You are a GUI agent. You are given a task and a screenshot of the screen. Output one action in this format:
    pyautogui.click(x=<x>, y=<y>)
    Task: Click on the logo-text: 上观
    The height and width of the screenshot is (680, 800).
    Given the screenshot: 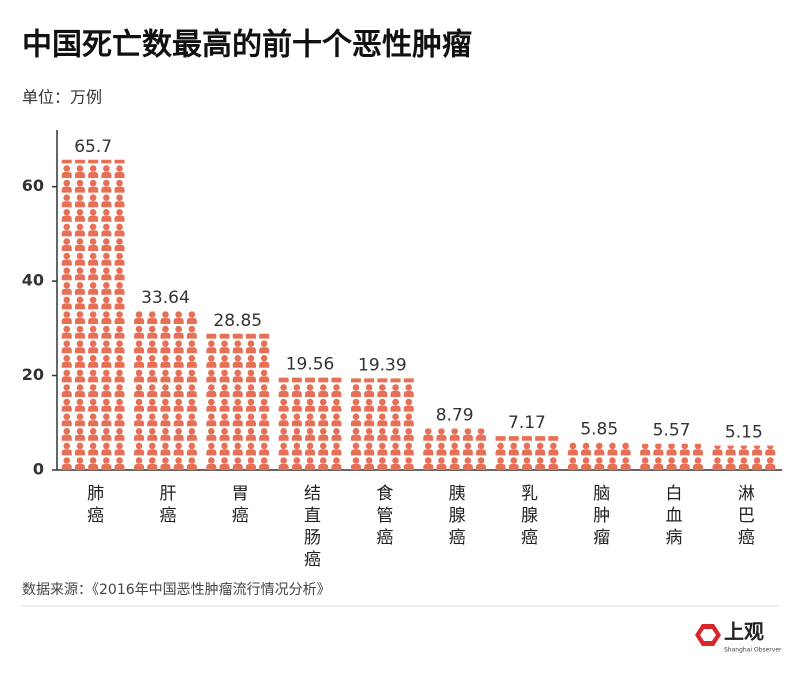 What is the action you would take?
    pyautogui.click(x=744, y=632)
    